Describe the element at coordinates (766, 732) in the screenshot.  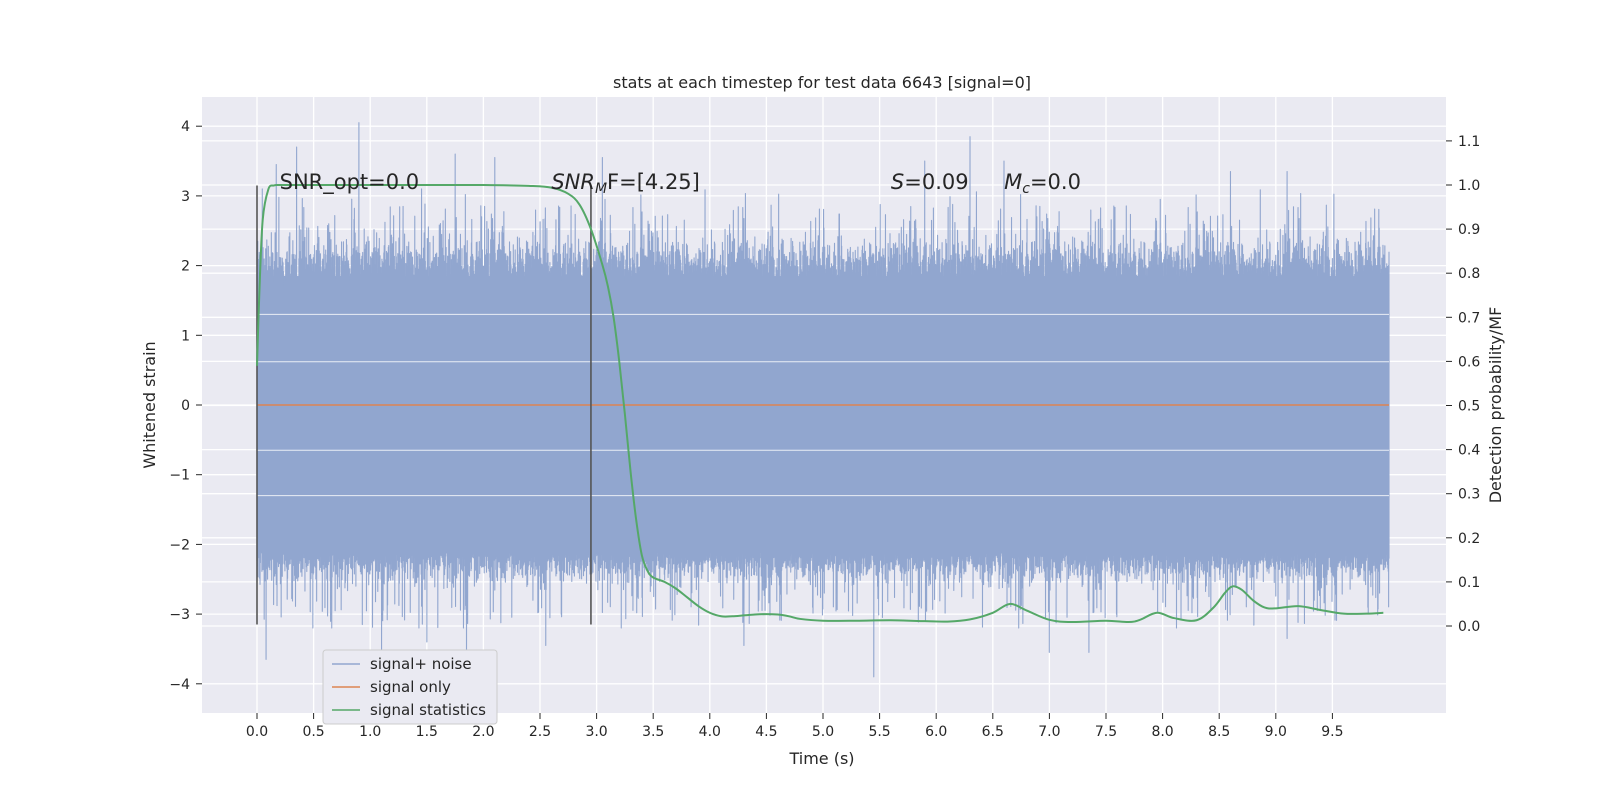
I see `x-tick-label: 4.5` at that location.